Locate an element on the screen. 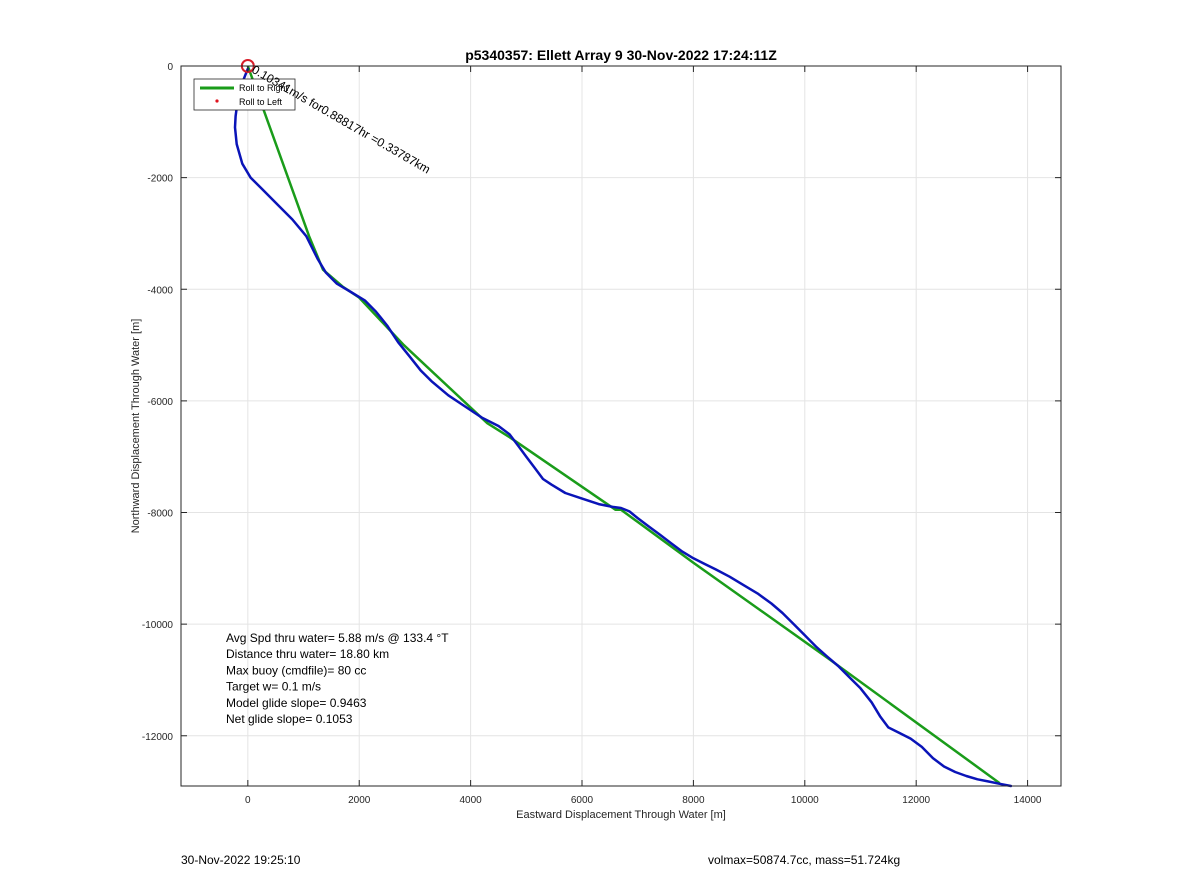 The height and width of the screenshot is (885, 1200). footer-mass-info: volmax=50874.7cc, mass=51.724kg is located at coordinates (804, 860).